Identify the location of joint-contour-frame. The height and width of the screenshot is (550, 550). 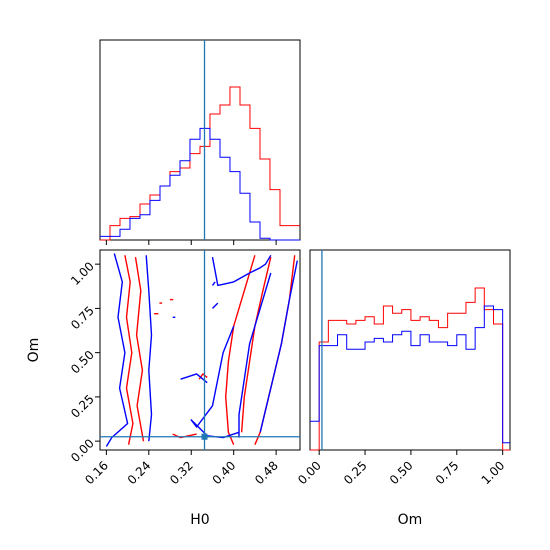
(200, 350).